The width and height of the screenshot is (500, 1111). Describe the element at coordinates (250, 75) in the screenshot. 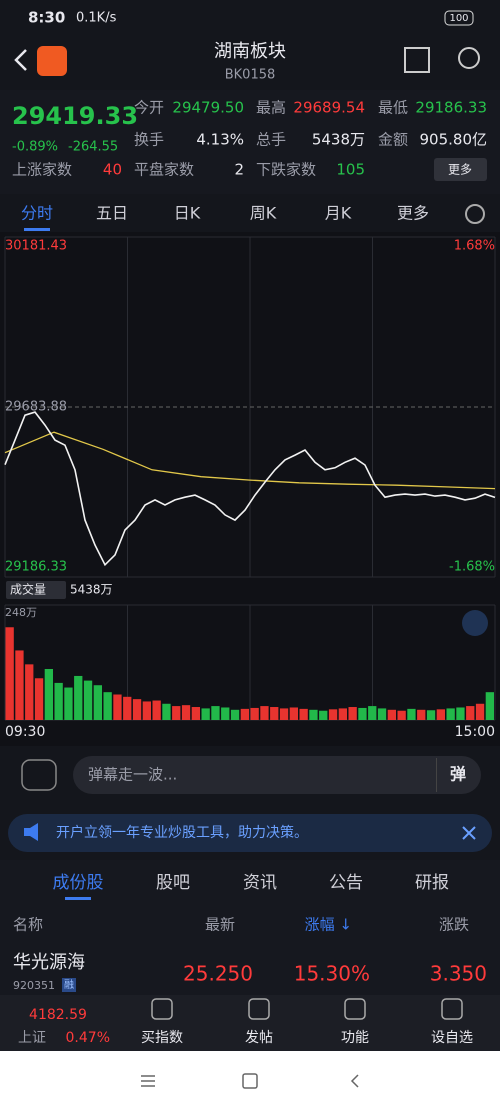

I see `page-code: BK0158` at that location.